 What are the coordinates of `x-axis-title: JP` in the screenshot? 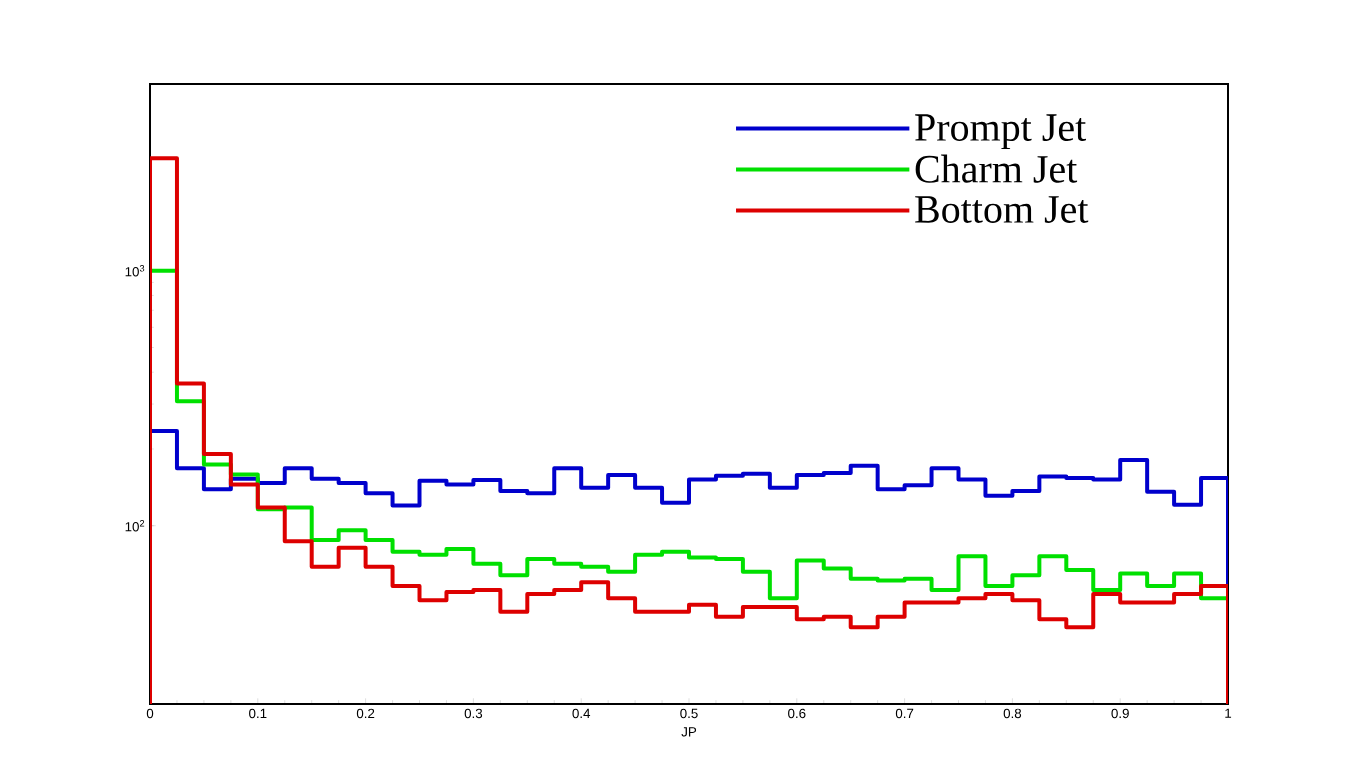 It's located at (689, 732).